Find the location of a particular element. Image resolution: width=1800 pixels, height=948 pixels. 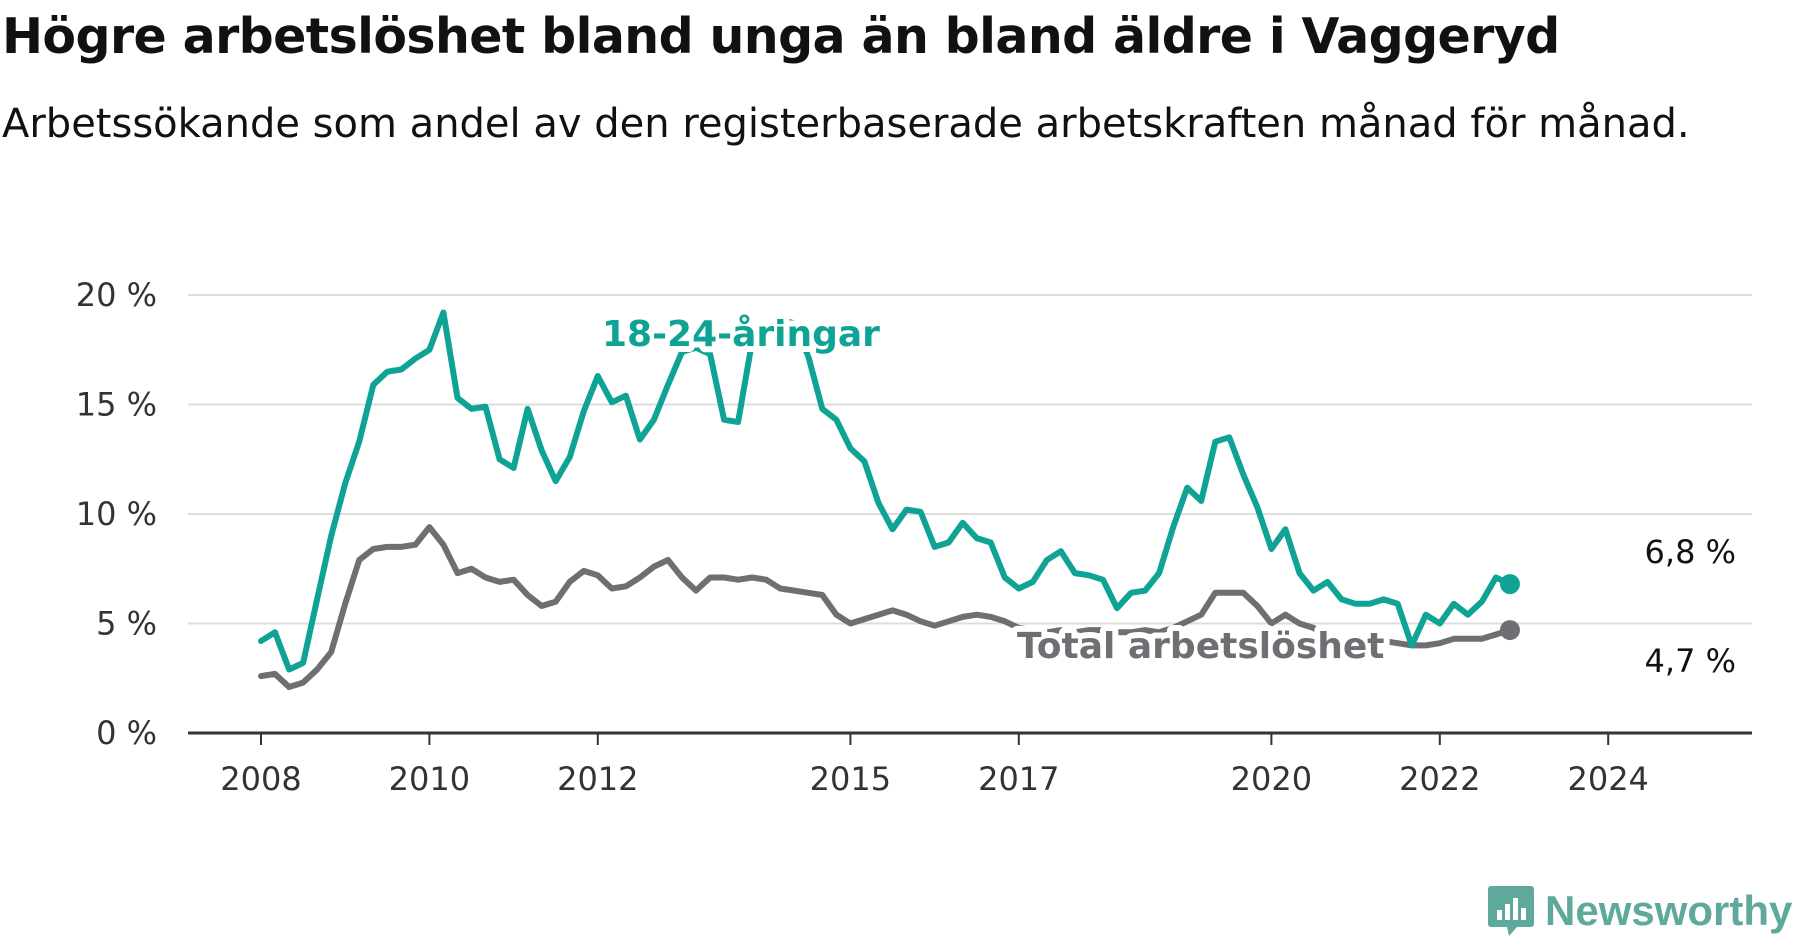

newsworthy-logo: Newsworthy is located at coordinates (1639, 911).